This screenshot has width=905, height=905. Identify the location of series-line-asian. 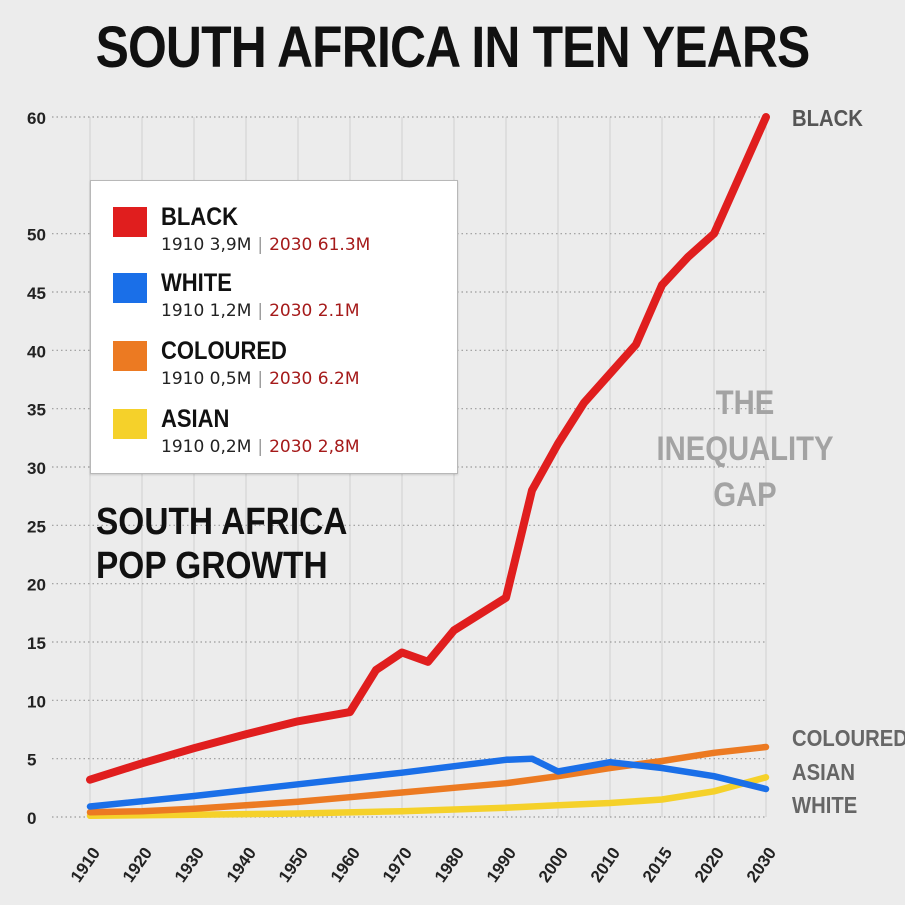
(428, 797).